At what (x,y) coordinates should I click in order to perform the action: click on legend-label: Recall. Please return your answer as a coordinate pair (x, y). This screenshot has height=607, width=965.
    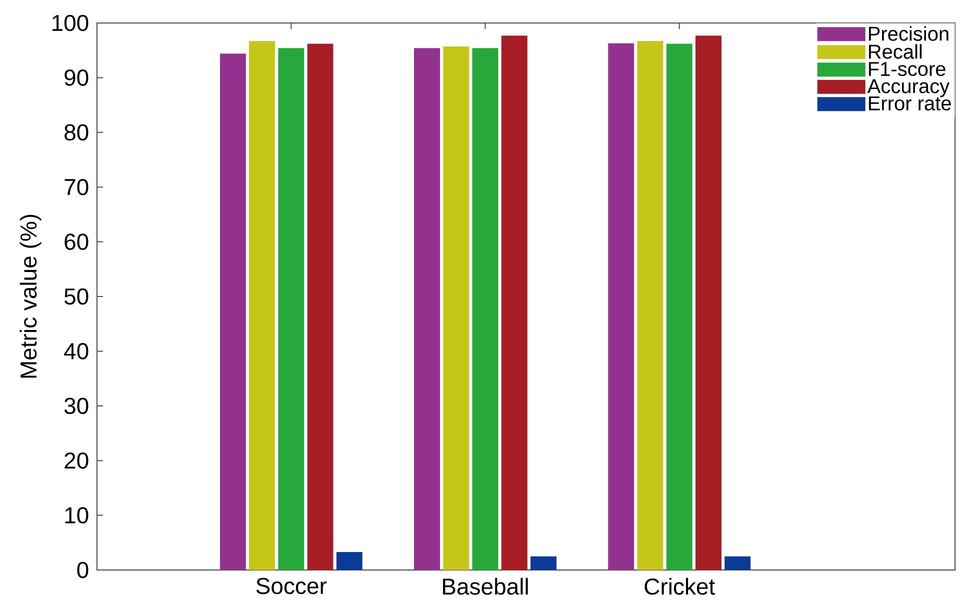
    Looking at the image, I should click on (895, 51).